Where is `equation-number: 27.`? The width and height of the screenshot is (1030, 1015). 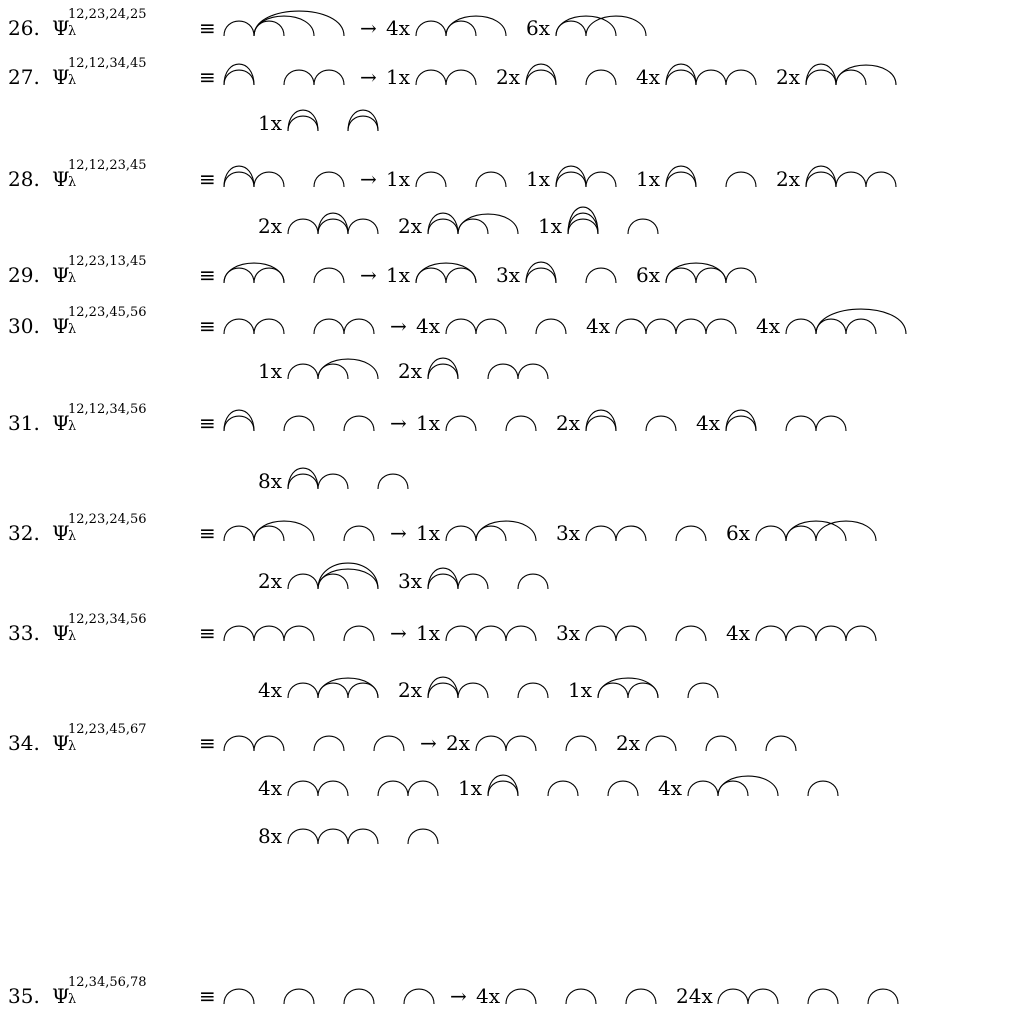 equation-number: 27. is located at coordinates (24, 77).